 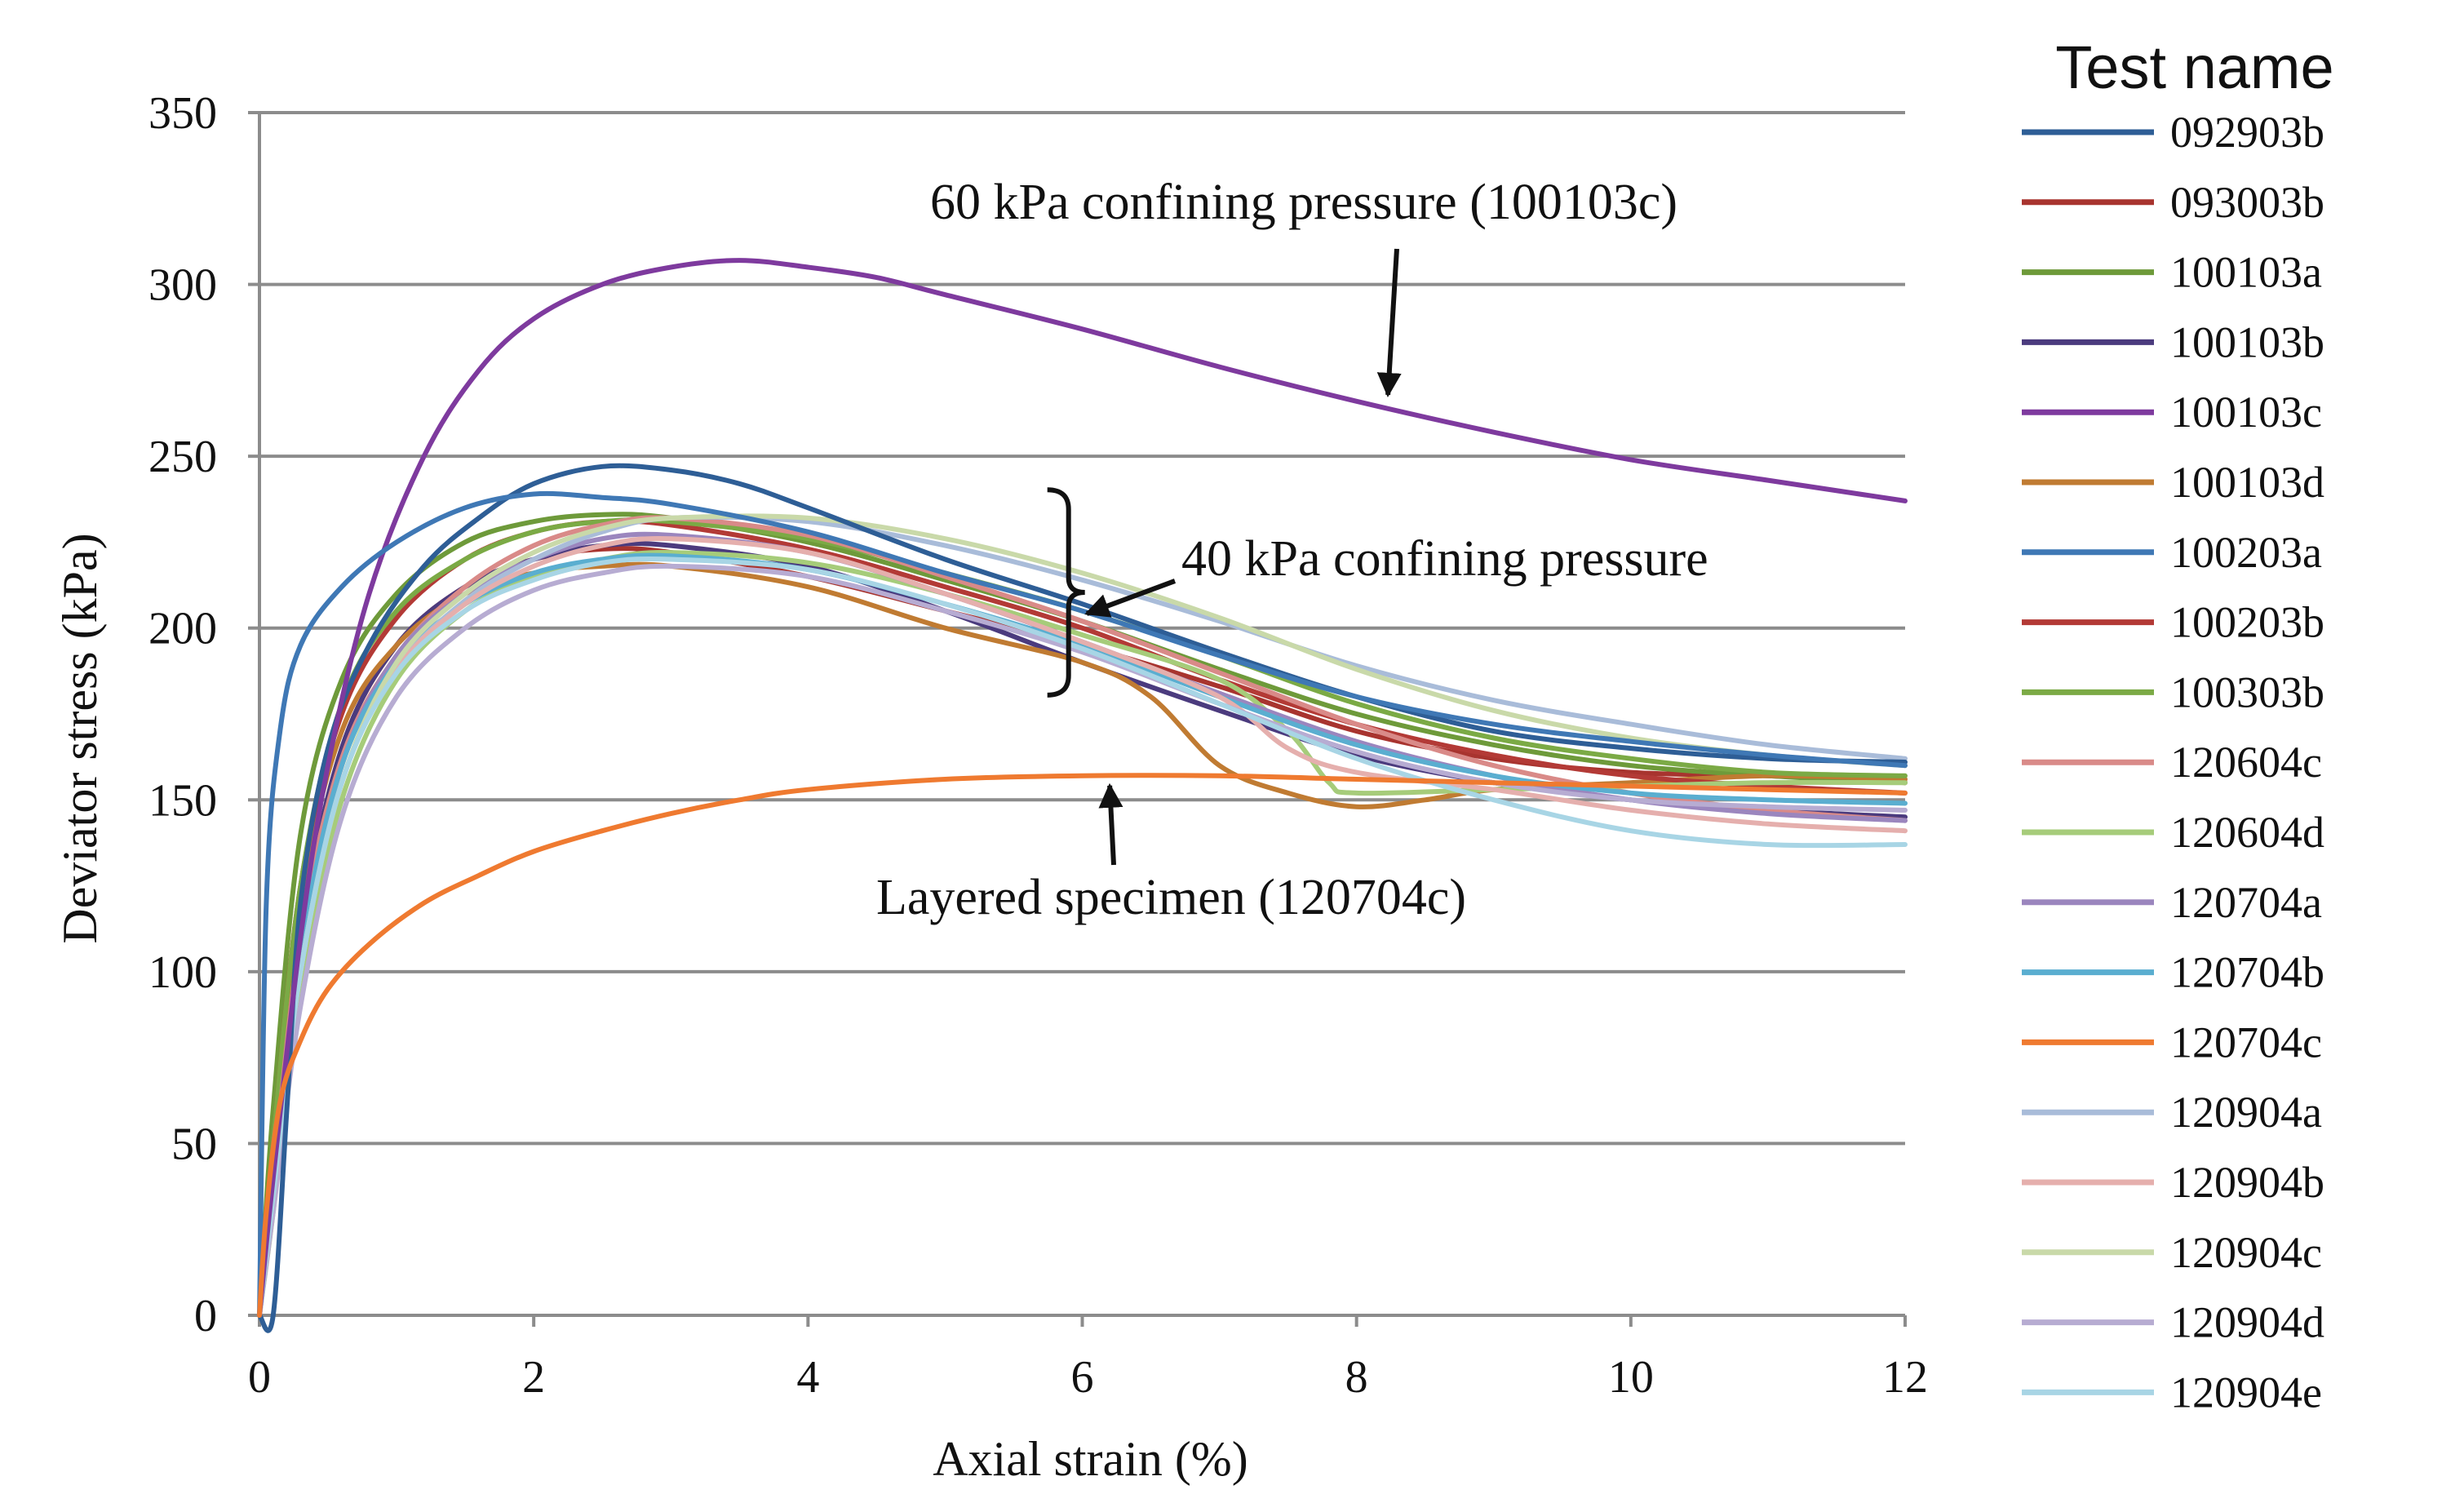 I want to click on annotation-40kpa-bracket, so click(x=1066, y=592).